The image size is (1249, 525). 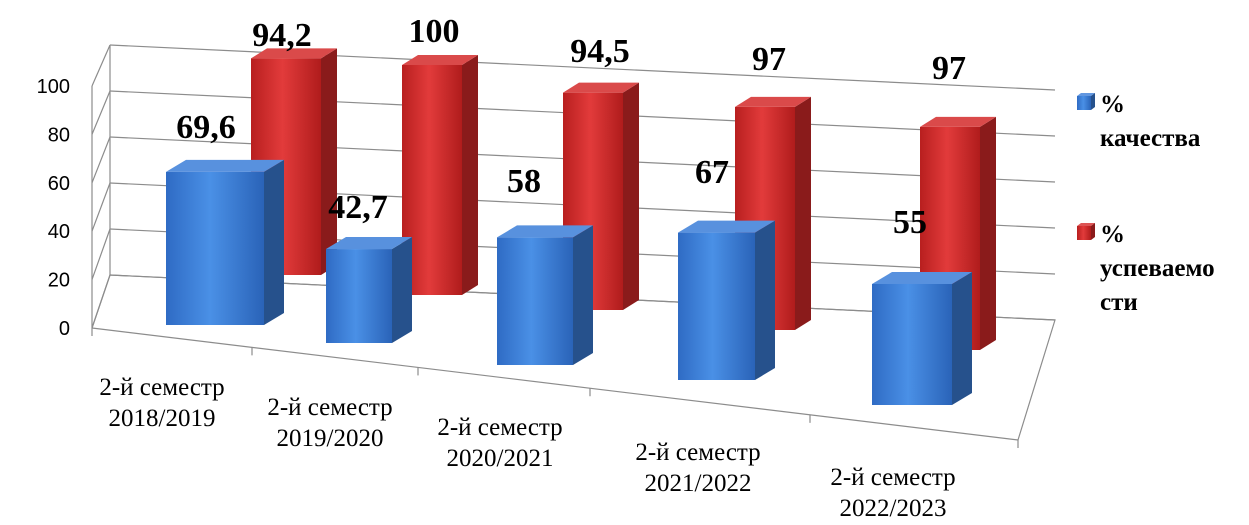 I want to click on data-label-red: 94,5, so click(x=600, y=51).